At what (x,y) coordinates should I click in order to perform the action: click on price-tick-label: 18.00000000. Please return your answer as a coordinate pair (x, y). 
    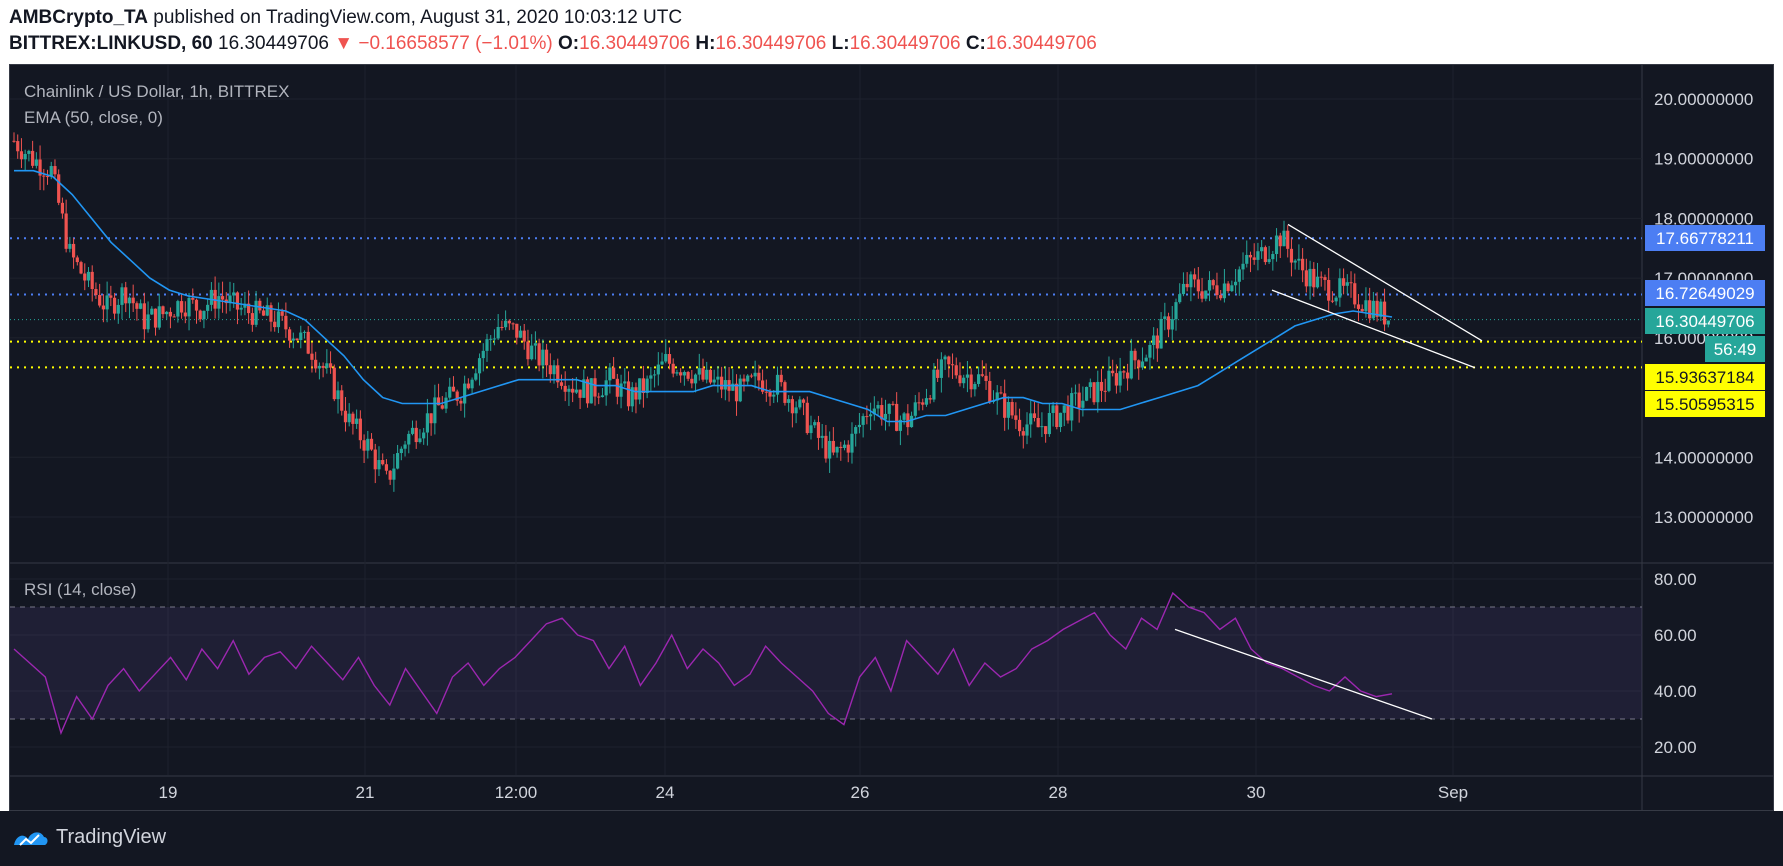
    Looking at the image, I should click on (1703, 218).